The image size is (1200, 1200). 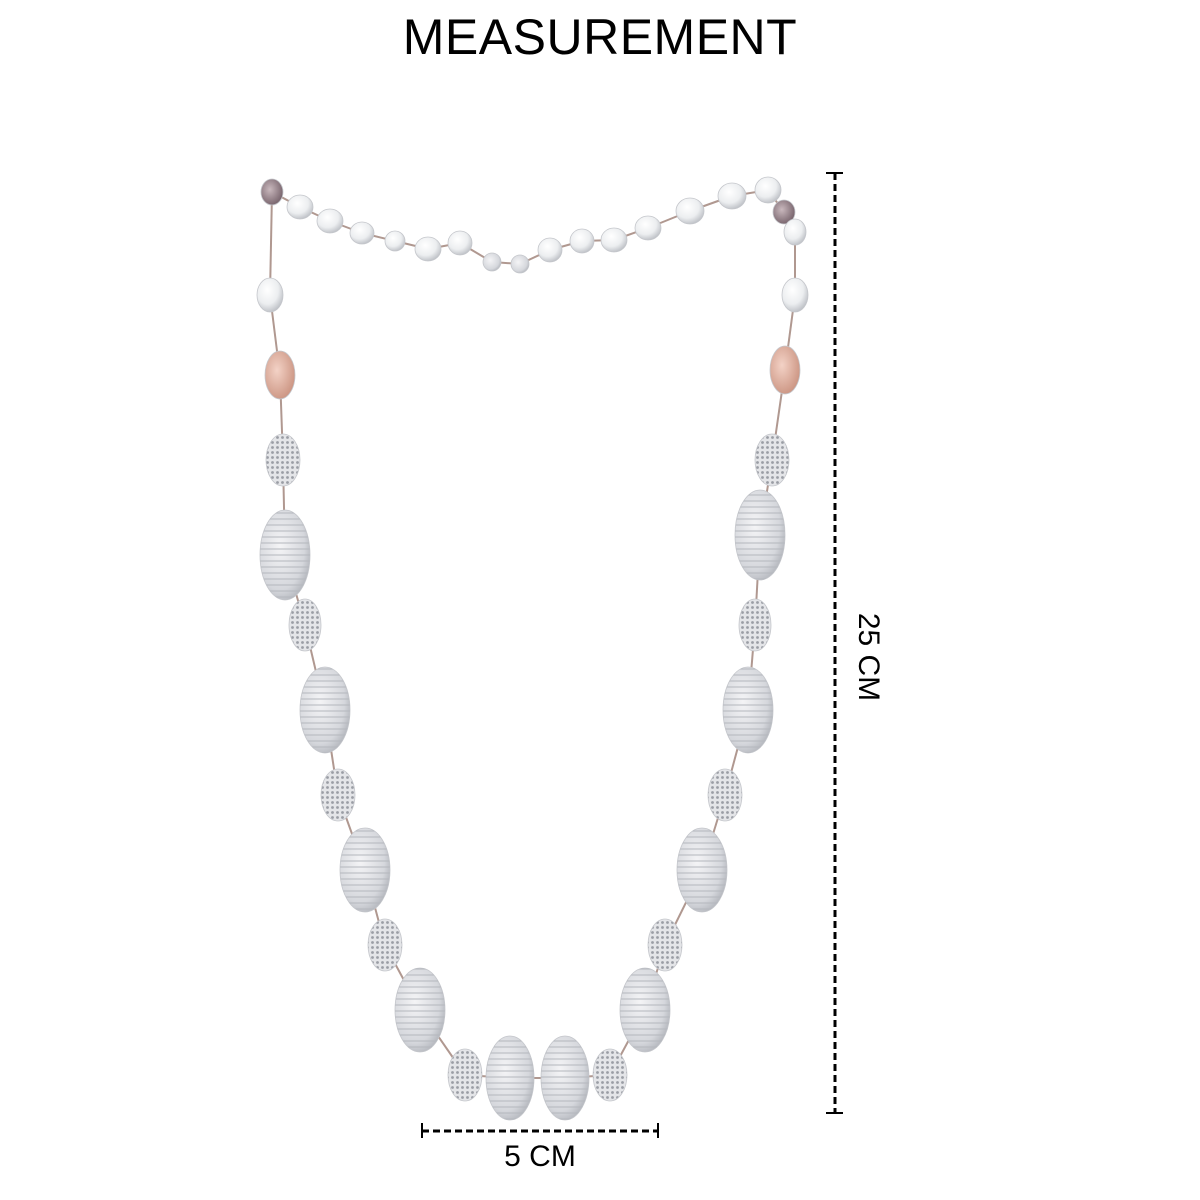 What do you see at coordinates (540, 1130) in the screenshot?
I see `width-dimension-line` at bounding box center [540, 1130].